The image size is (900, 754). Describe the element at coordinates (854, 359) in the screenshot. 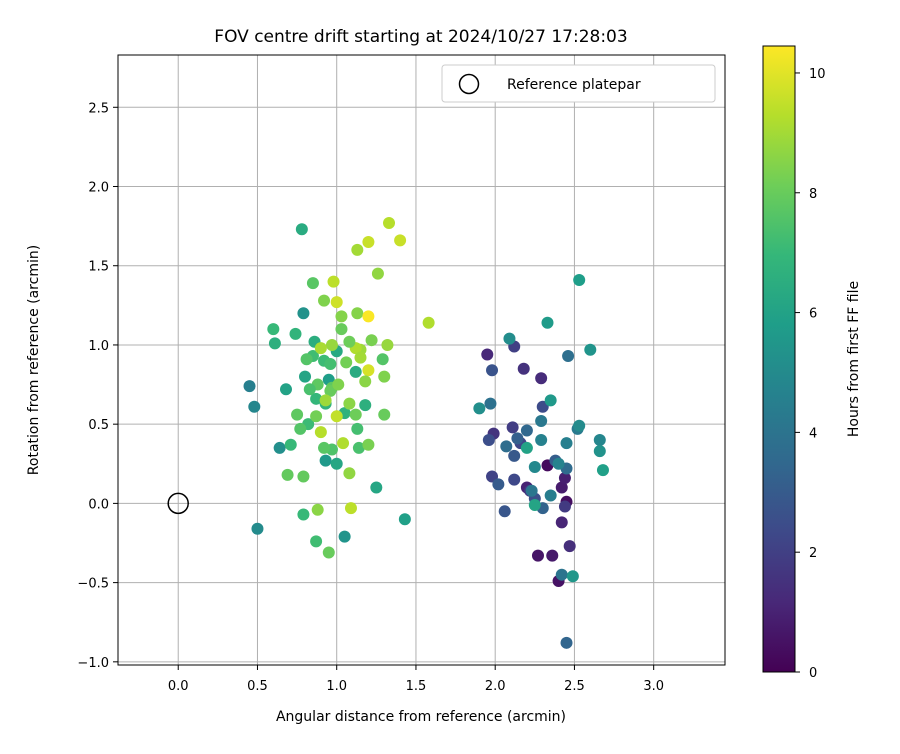

I see `colorbar-label: Hours from first FF file` at that location.